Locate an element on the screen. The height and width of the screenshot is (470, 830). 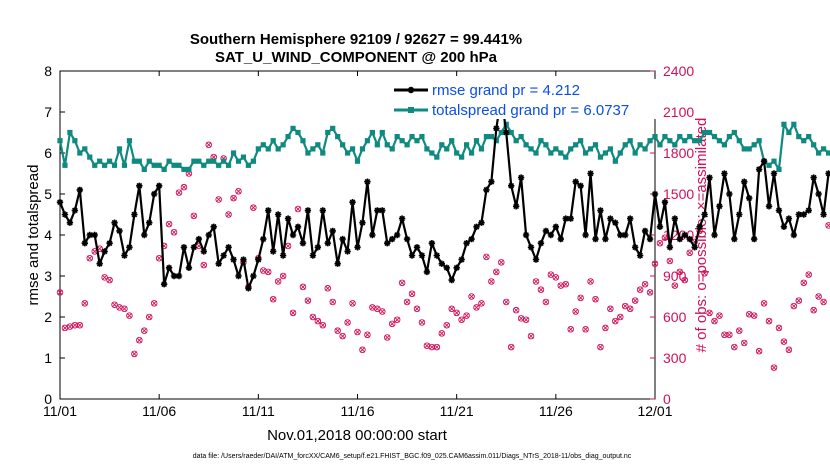
y2-tick-label: 300 is located at coordinates (675, 358).